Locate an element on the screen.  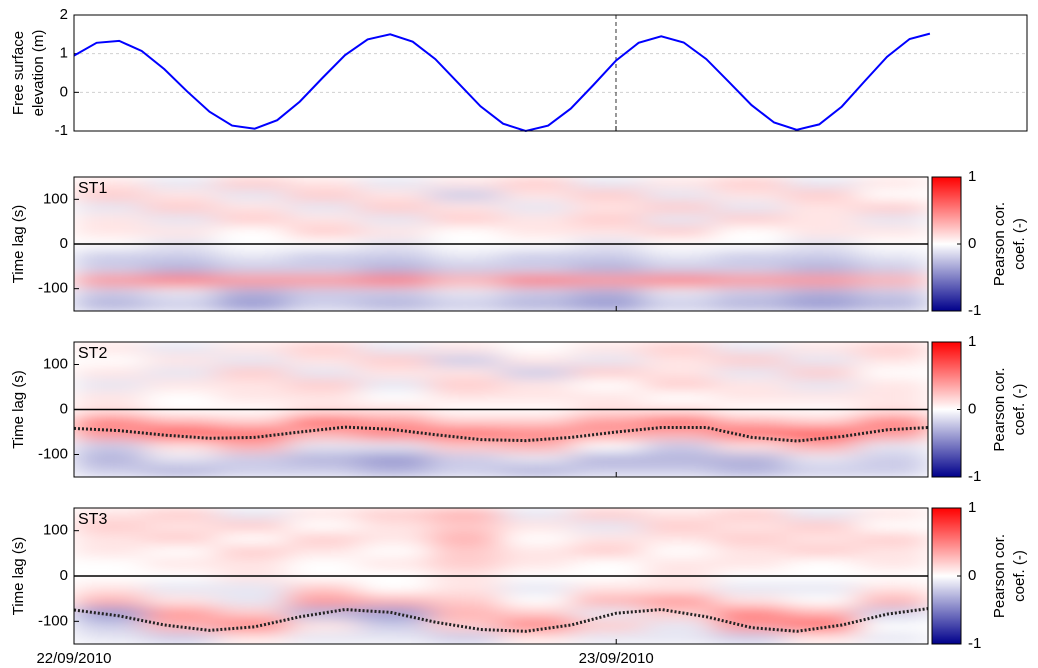
y-axis-label: Time lag (s) is located at coordinates (18, 244).